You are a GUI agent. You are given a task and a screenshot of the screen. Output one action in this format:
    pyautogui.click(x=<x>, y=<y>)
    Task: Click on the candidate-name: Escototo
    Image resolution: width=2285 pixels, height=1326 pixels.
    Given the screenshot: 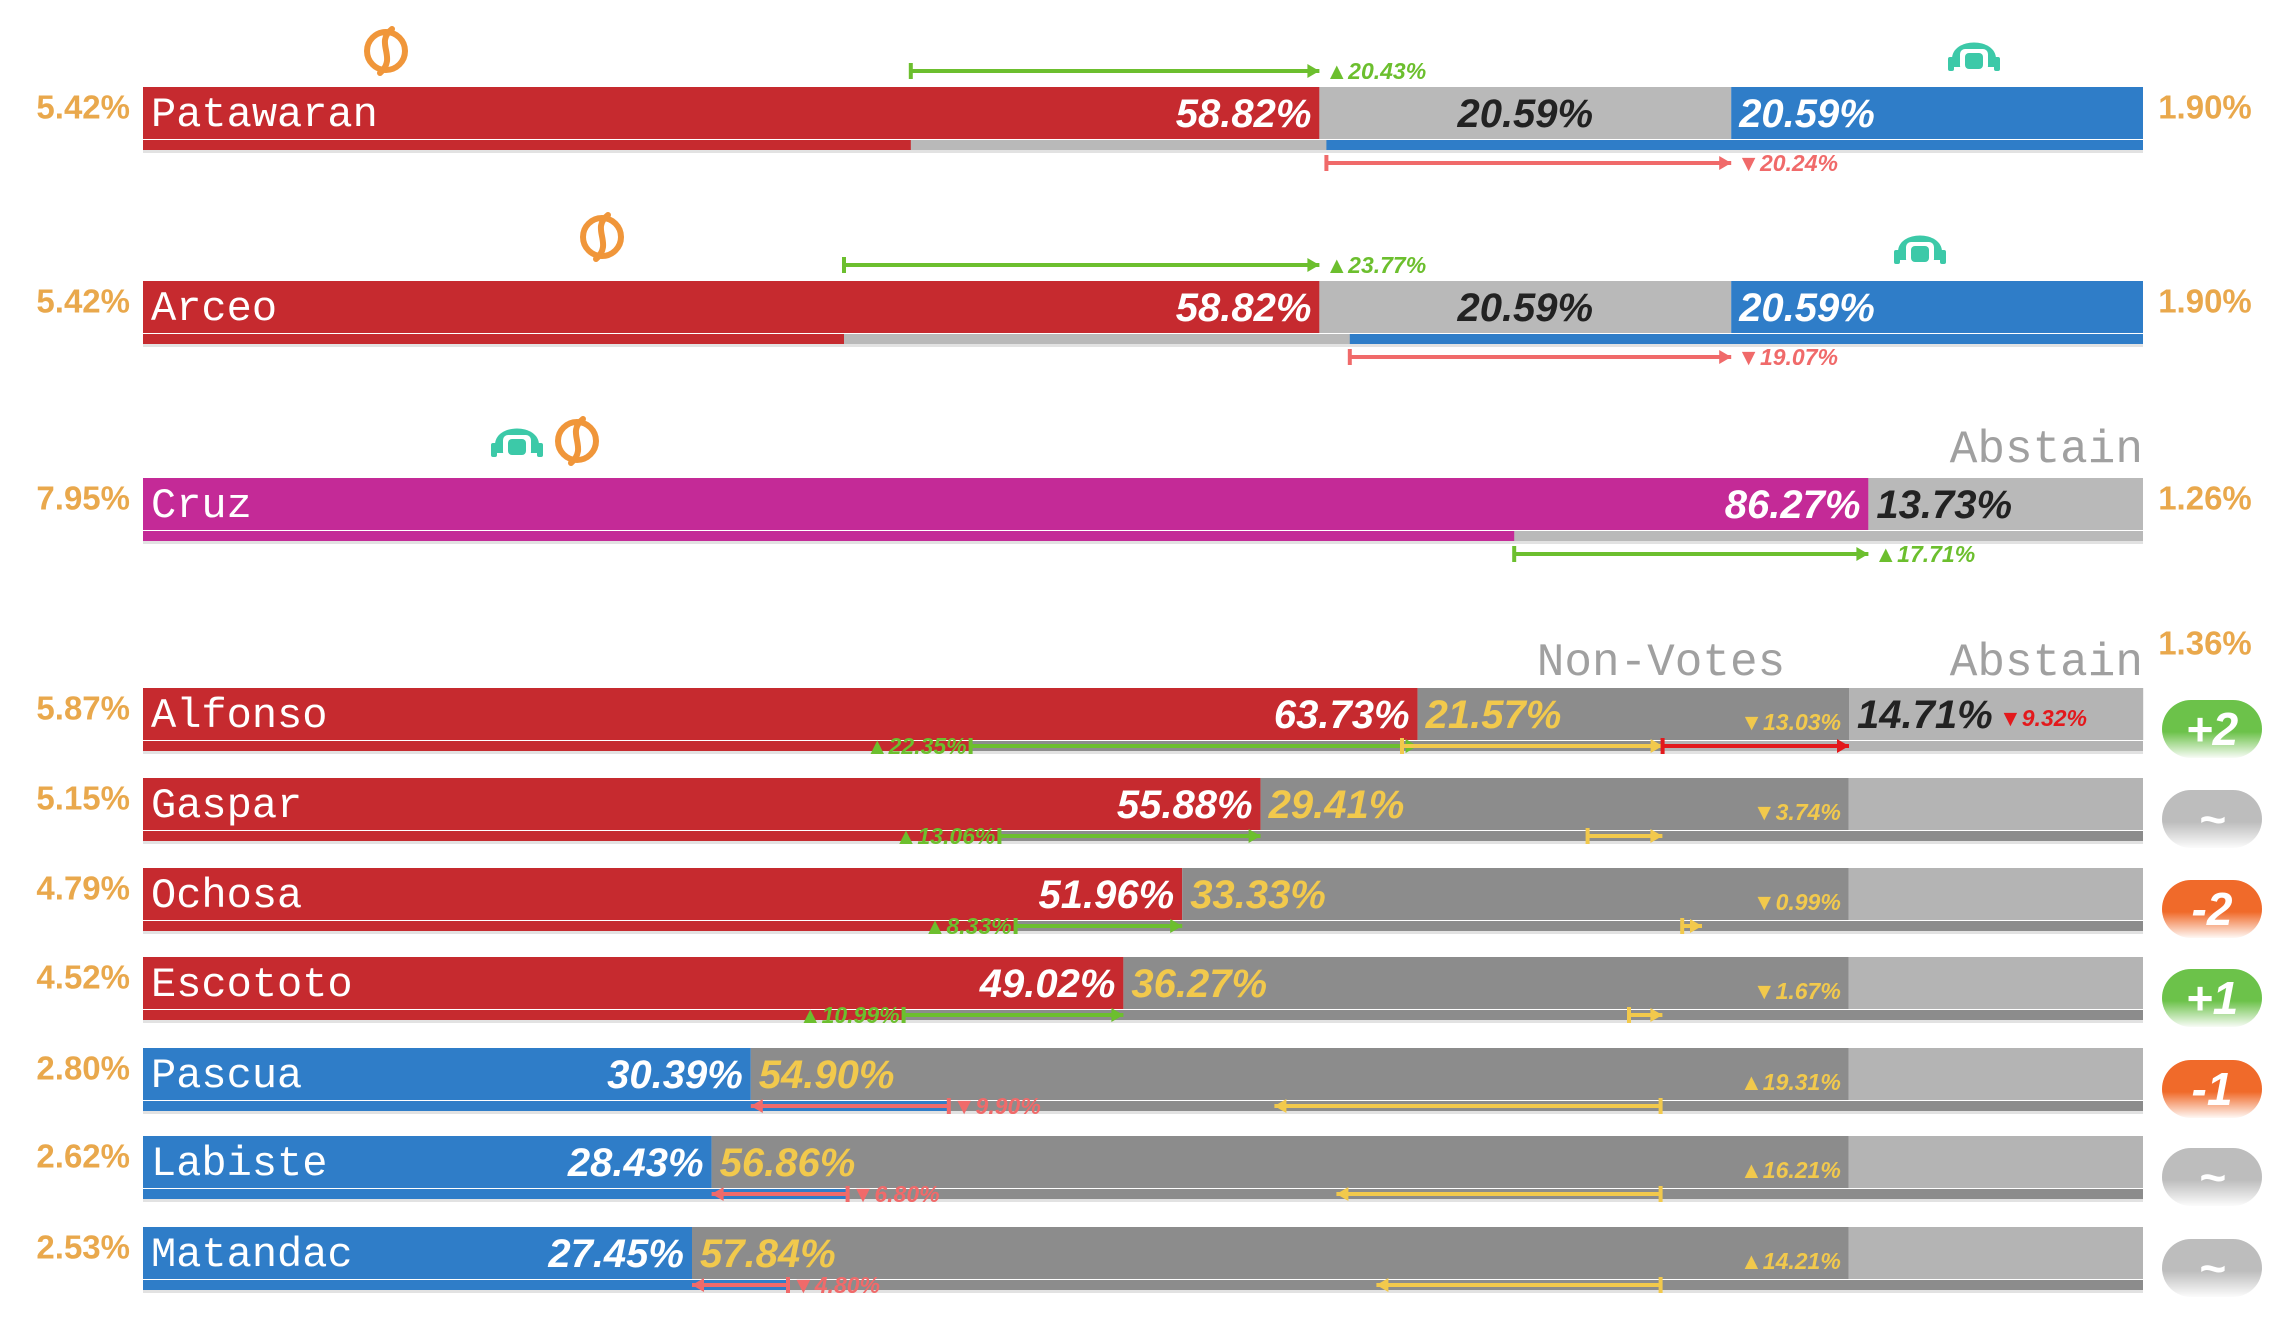 What is the action you would take?
    pyautogui.click(x=252, y=985)
    